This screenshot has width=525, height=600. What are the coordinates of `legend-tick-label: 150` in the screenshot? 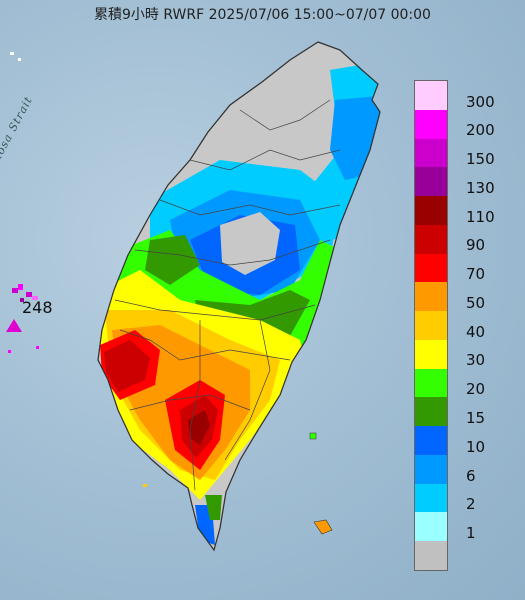 It's located at (480, 159).